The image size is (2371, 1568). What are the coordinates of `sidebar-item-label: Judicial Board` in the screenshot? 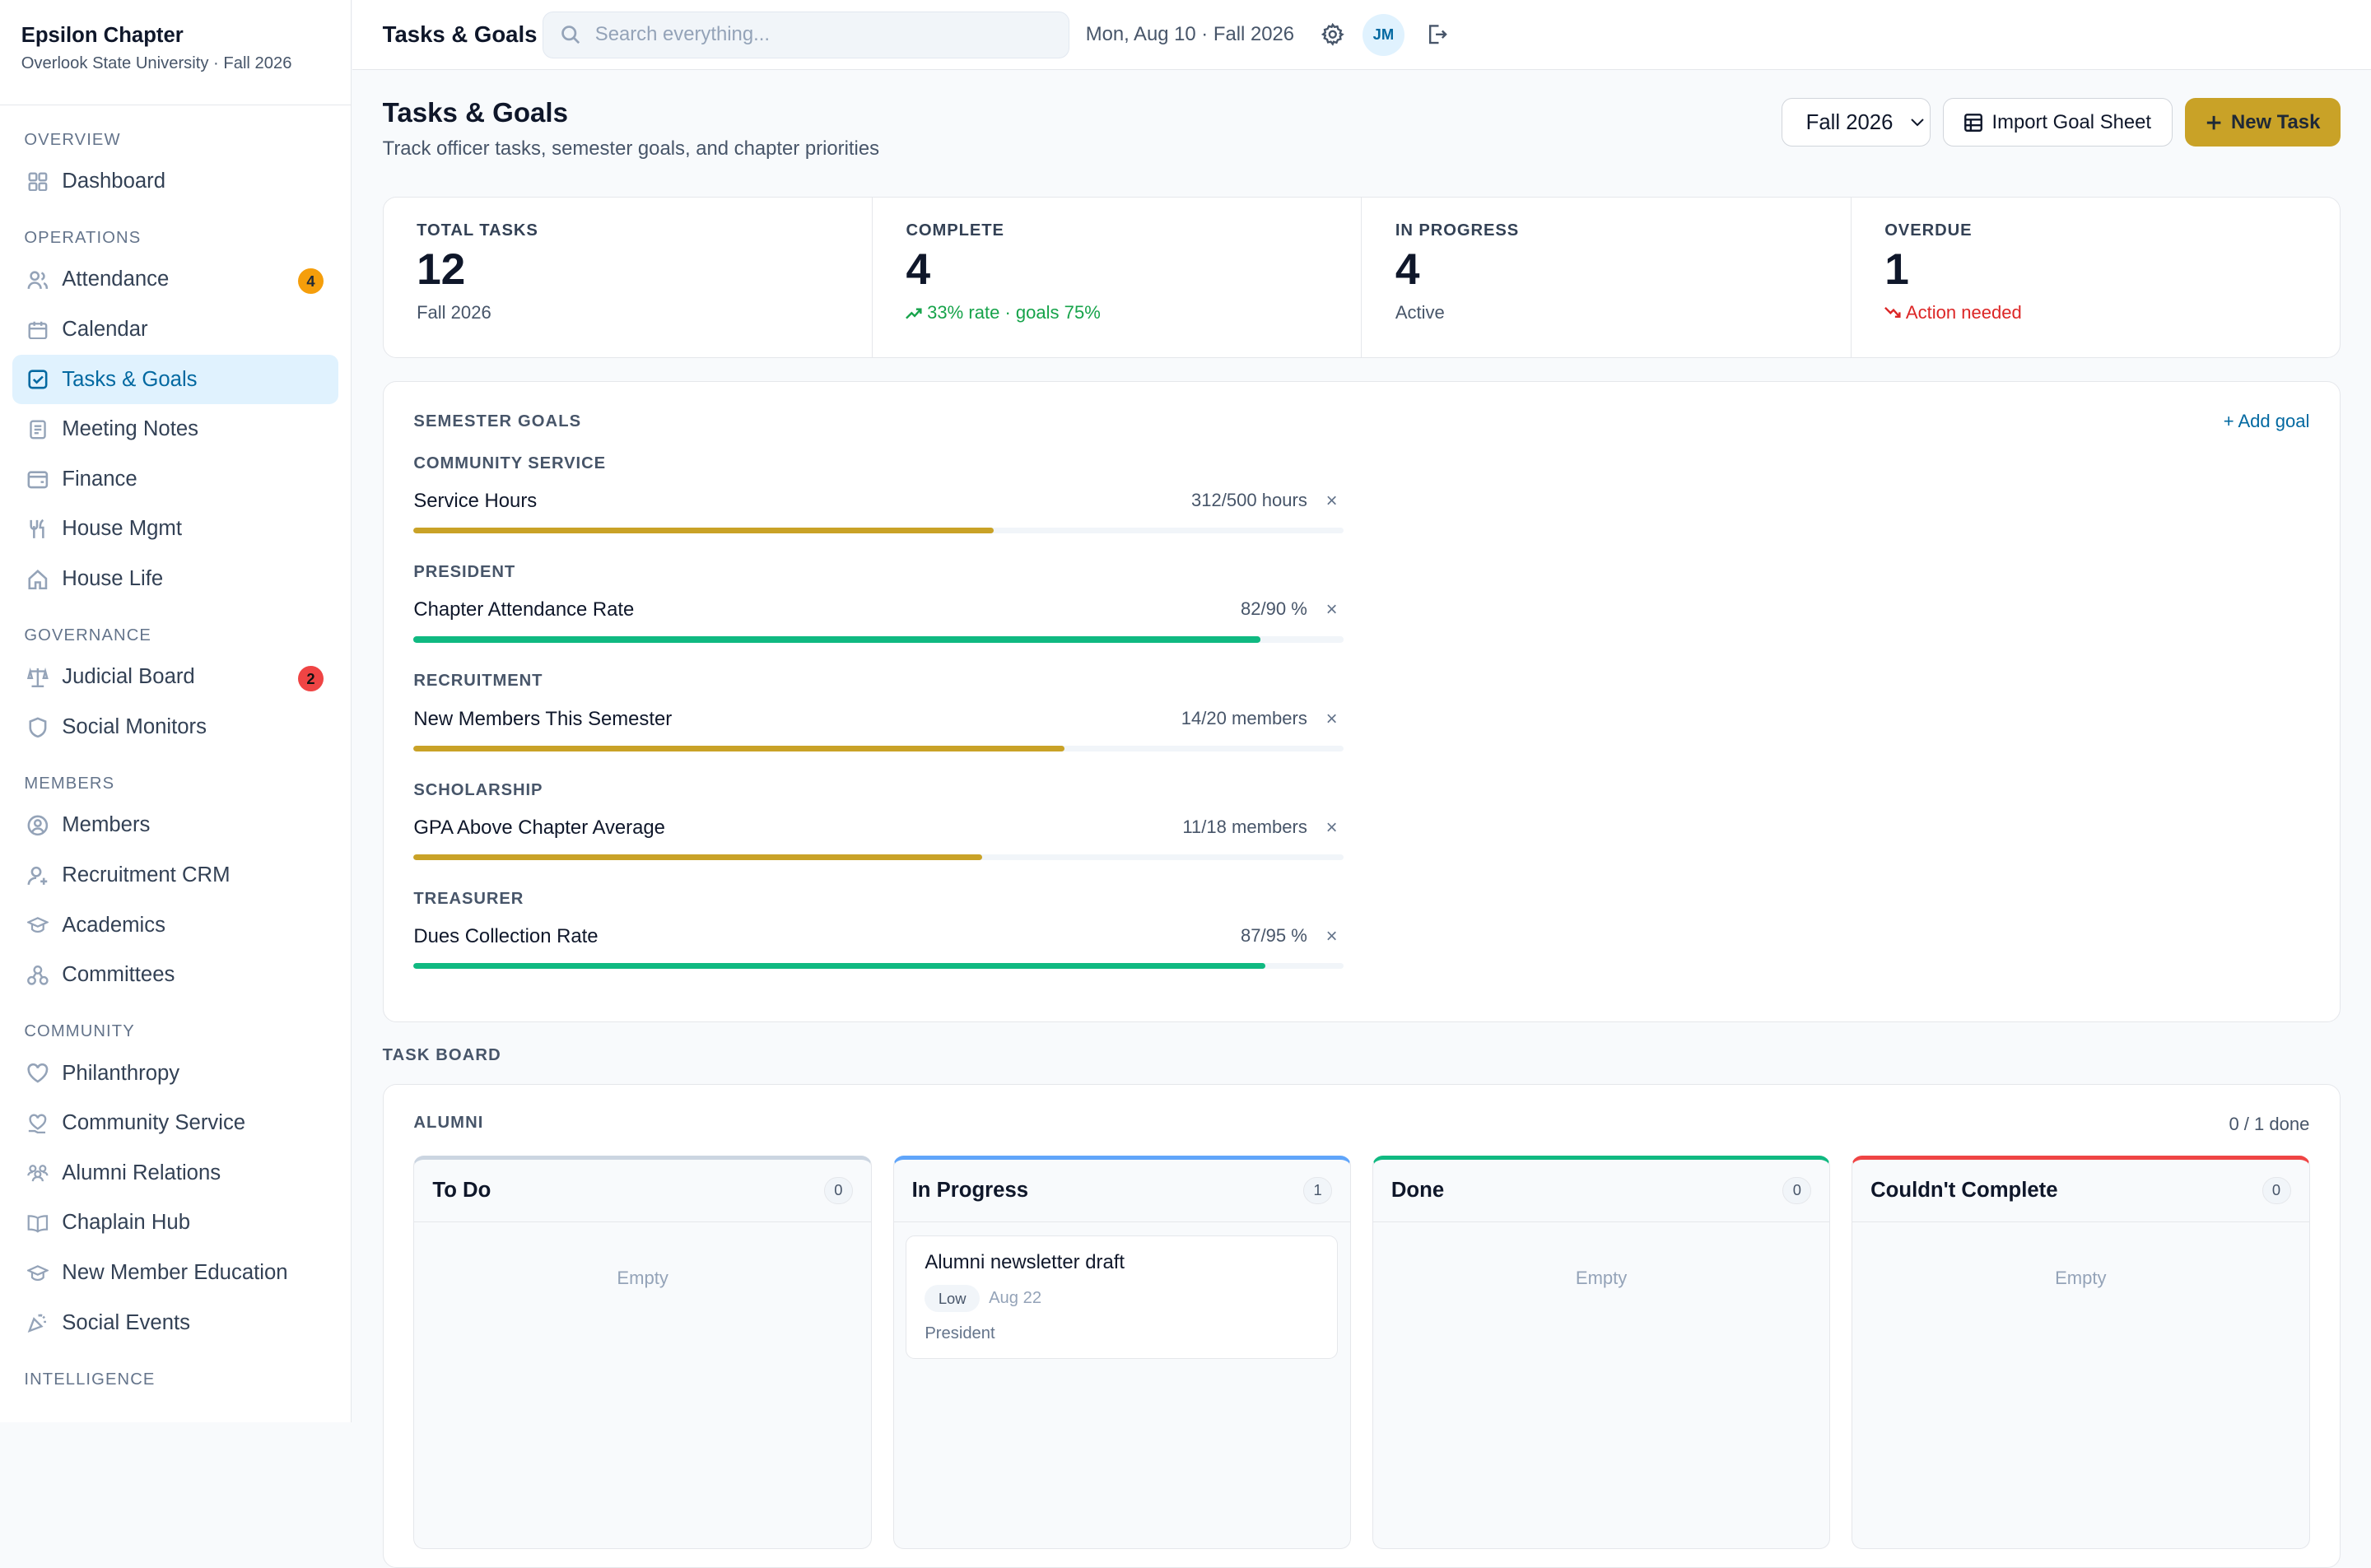 It's located at (128, 677).